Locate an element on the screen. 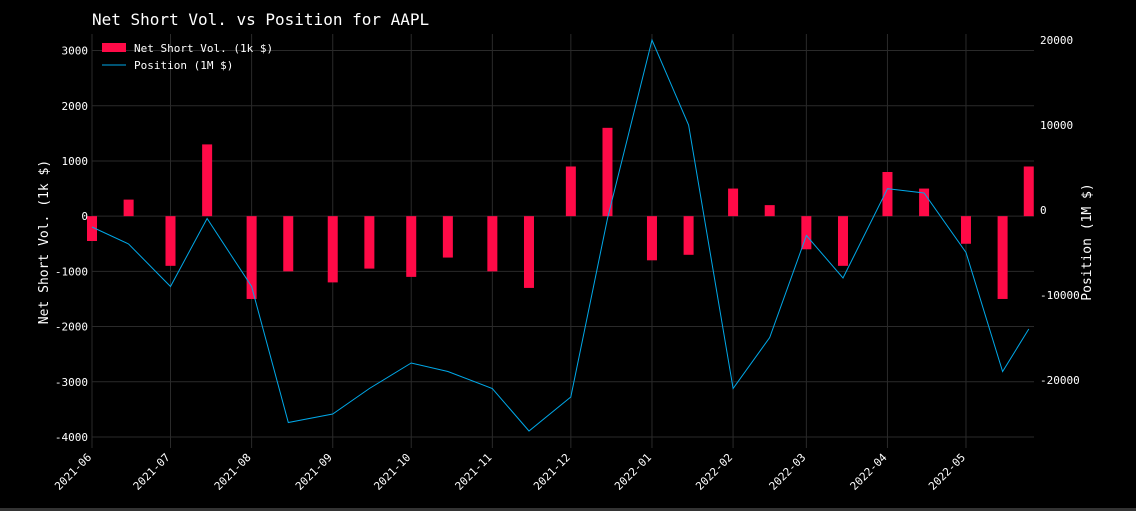 Image resolution: width=1136 pixels, height=511 pixels. legend-bar-swatch is located at coordinates (114, 47).